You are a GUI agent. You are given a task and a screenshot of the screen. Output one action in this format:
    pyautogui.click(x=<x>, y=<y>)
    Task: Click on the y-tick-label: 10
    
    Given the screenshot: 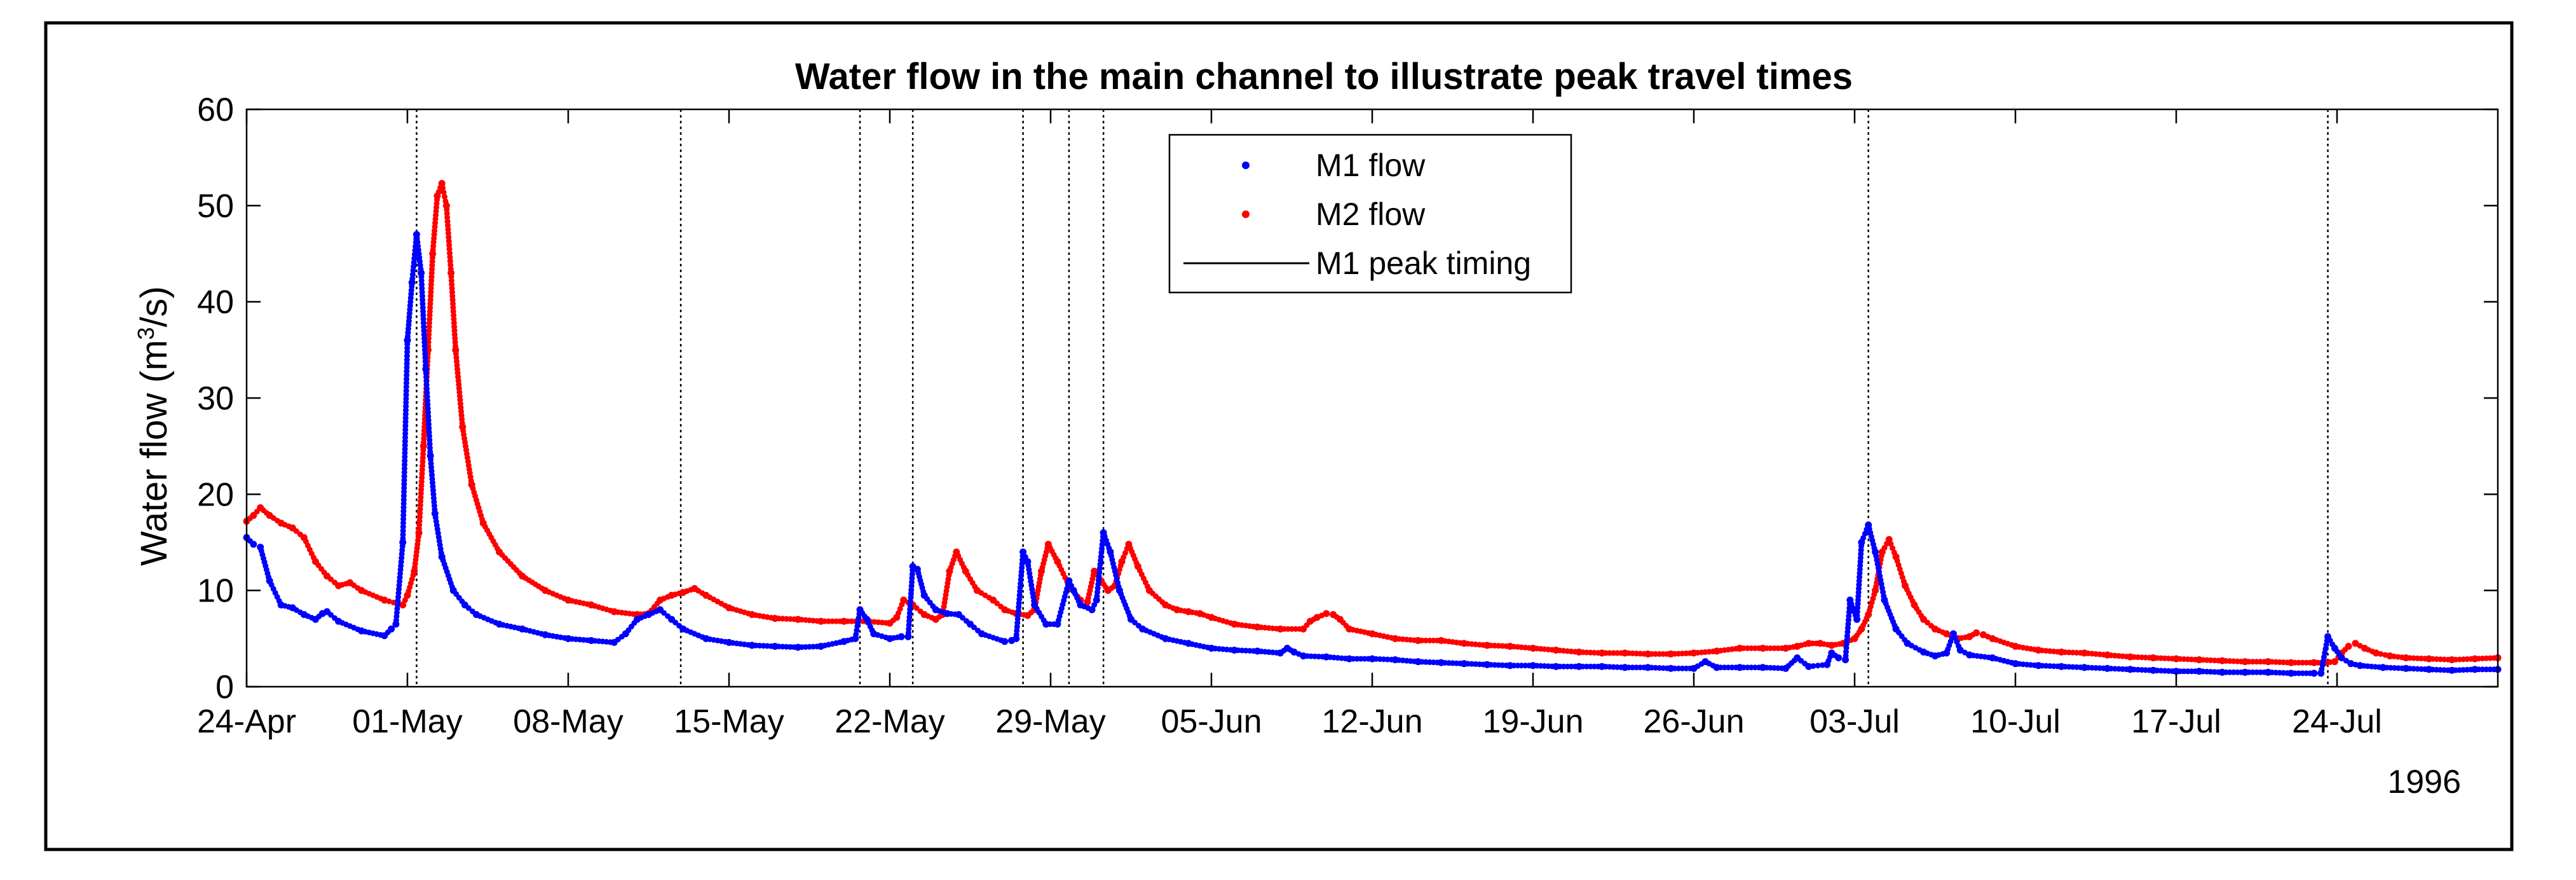 What is the action you would take?
    pyautogui.click(x=215, y=591)
    